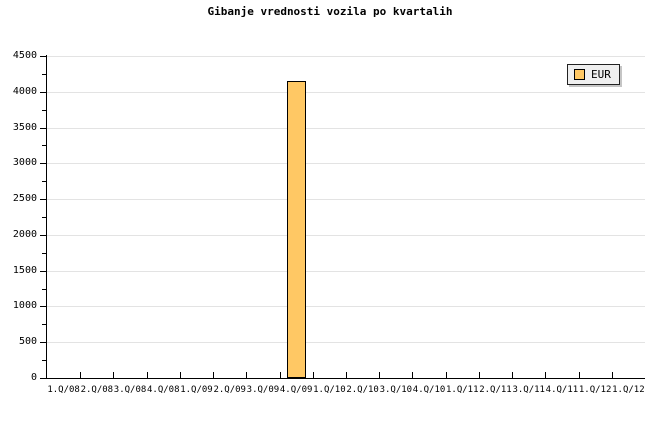 The height and width of the screenshot is (440, 660). I want to click on chart-legend: EUR, so click(593, 74).